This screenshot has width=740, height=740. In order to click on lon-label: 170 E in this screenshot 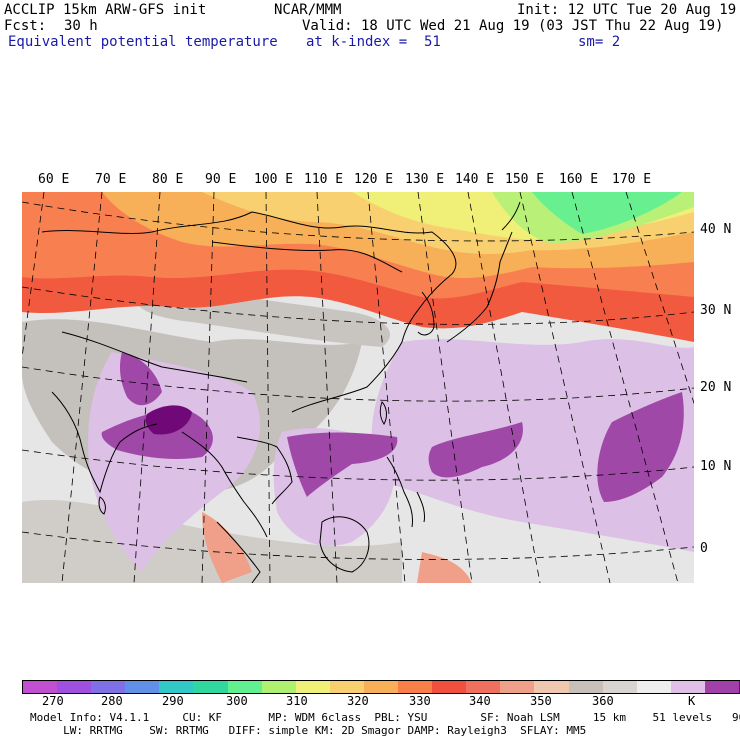, I will do `click(632, 179)`.